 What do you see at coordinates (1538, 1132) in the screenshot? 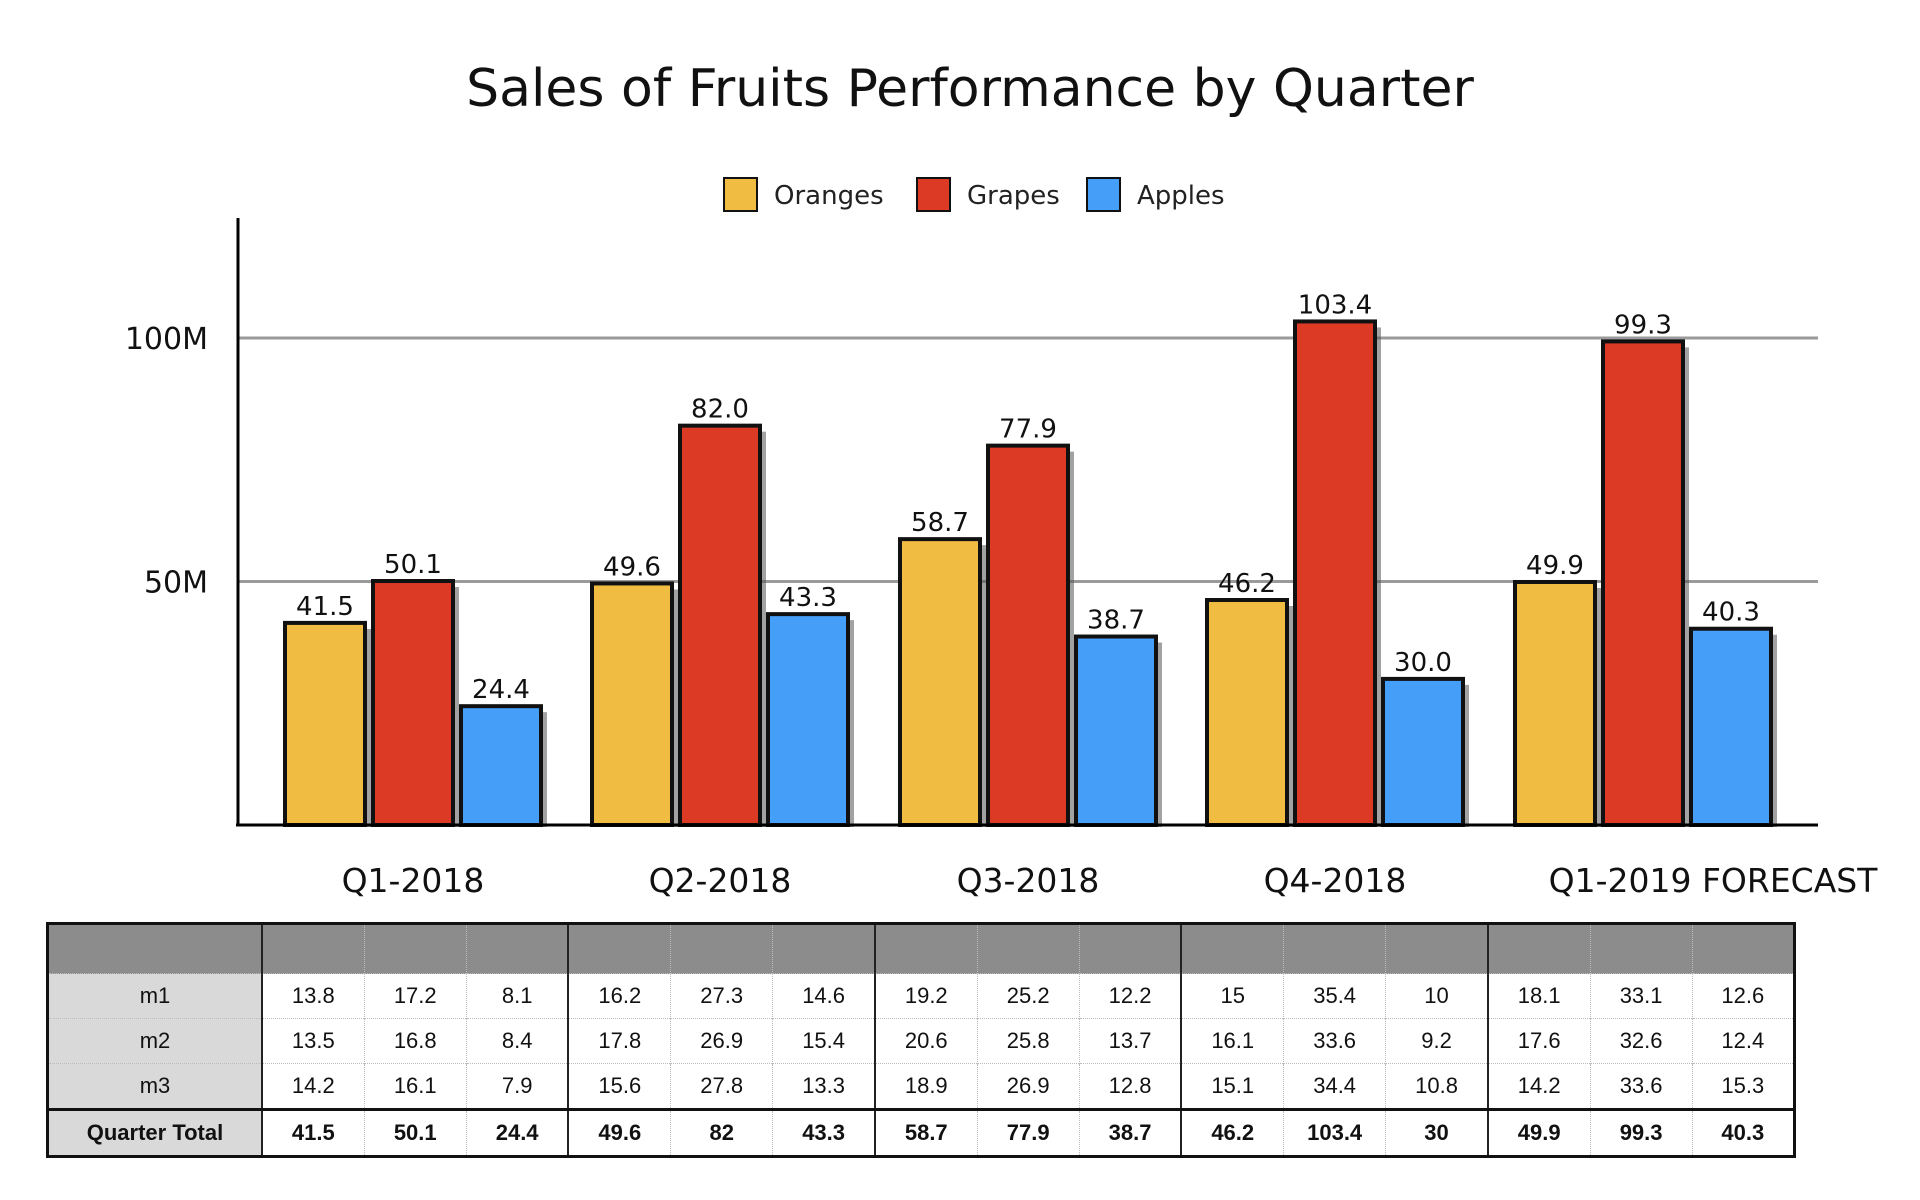
I see `table-cell: 49.9` at bounding box center [1538, 1132].